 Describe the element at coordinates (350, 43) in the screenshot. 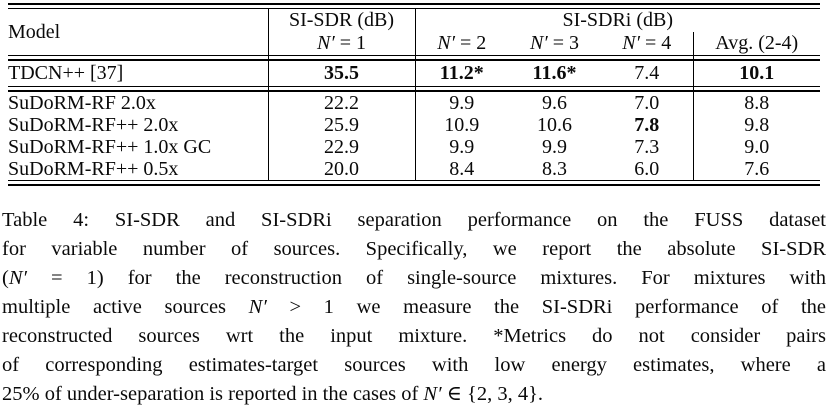

I see `header-n1-eq: = 1` at that location.